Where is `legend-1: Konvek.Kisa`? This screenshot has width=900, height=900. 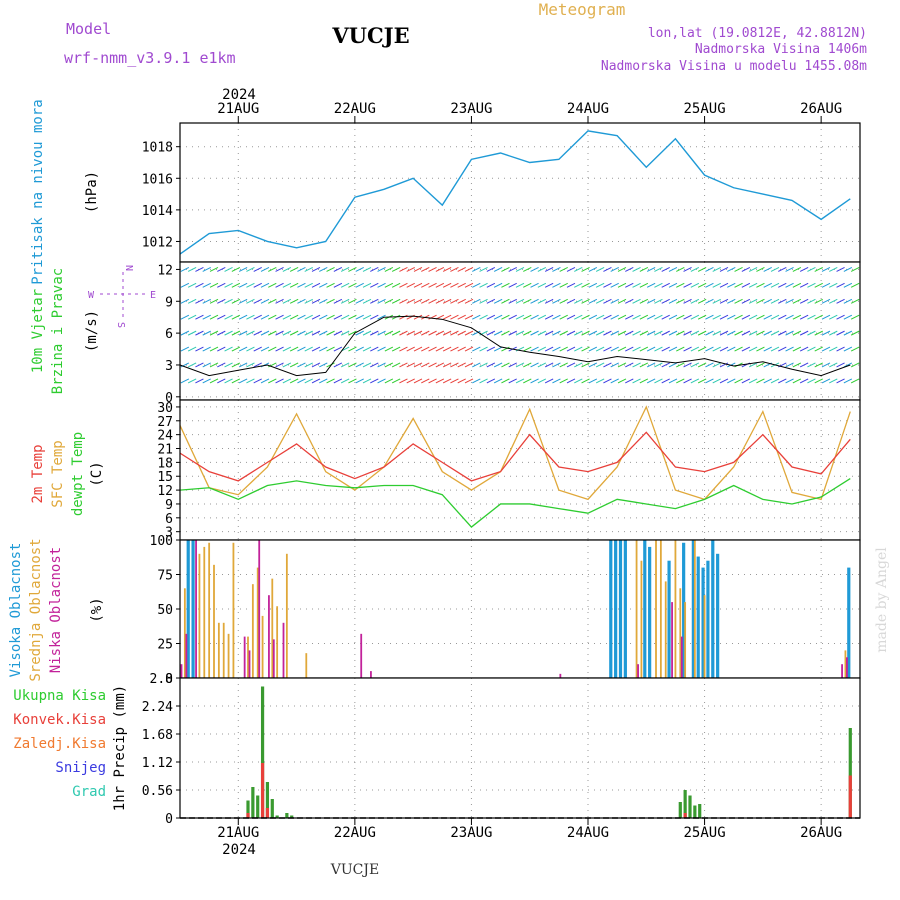 legend-1: Konvek.Kisa is located at coordinates (59, 720).